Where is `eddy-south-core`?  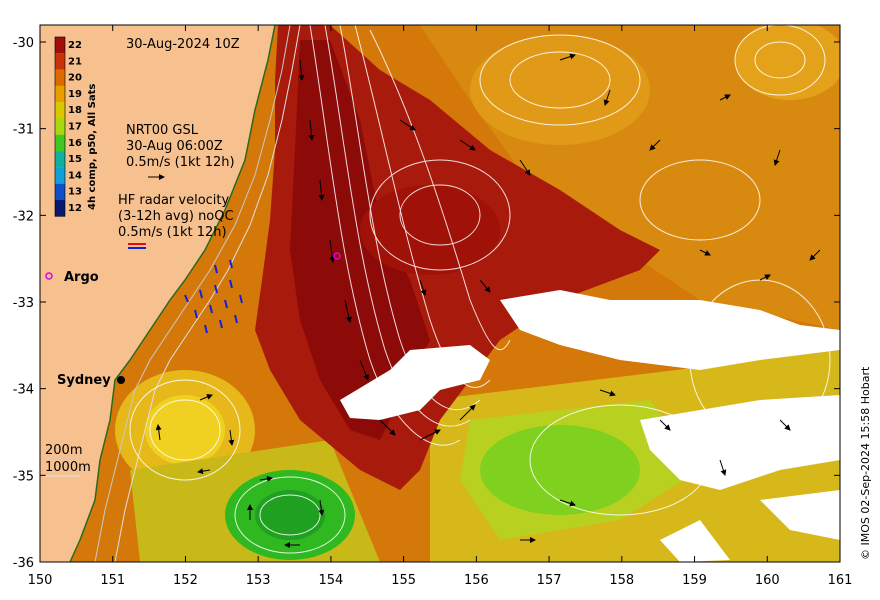 eddy-south-core is located at coordinates (290, 515).